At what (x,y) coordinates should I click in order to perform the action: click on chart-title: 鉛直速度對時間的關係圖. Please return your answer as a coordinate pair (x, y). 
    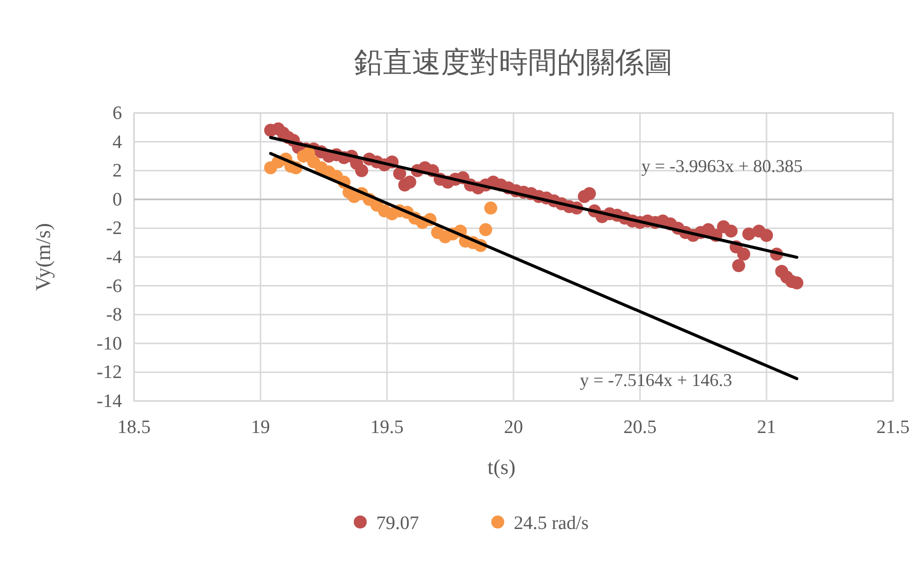
    Looking at the image, I should click on (513, 63).